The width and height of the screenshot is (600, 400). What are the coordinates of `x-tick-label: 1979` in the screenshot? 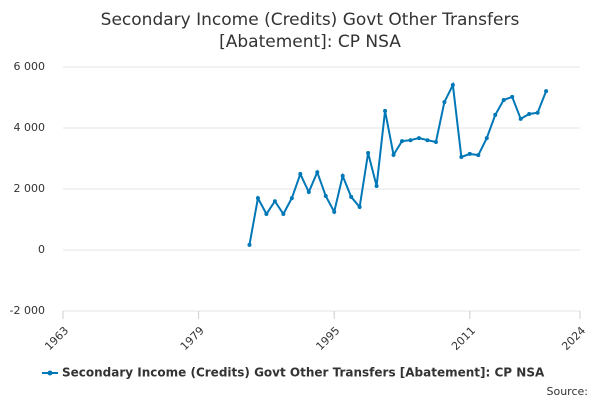 It's located at (192, 338).